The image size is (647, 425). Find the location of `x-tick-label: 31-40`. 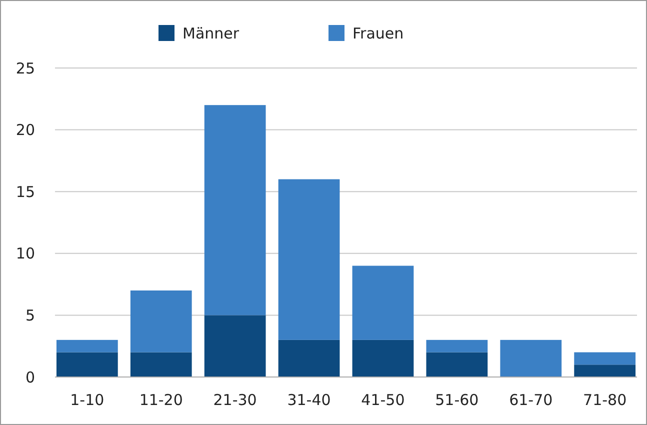

x-tick-label: 31-40 is located at coordinates (309, 400).